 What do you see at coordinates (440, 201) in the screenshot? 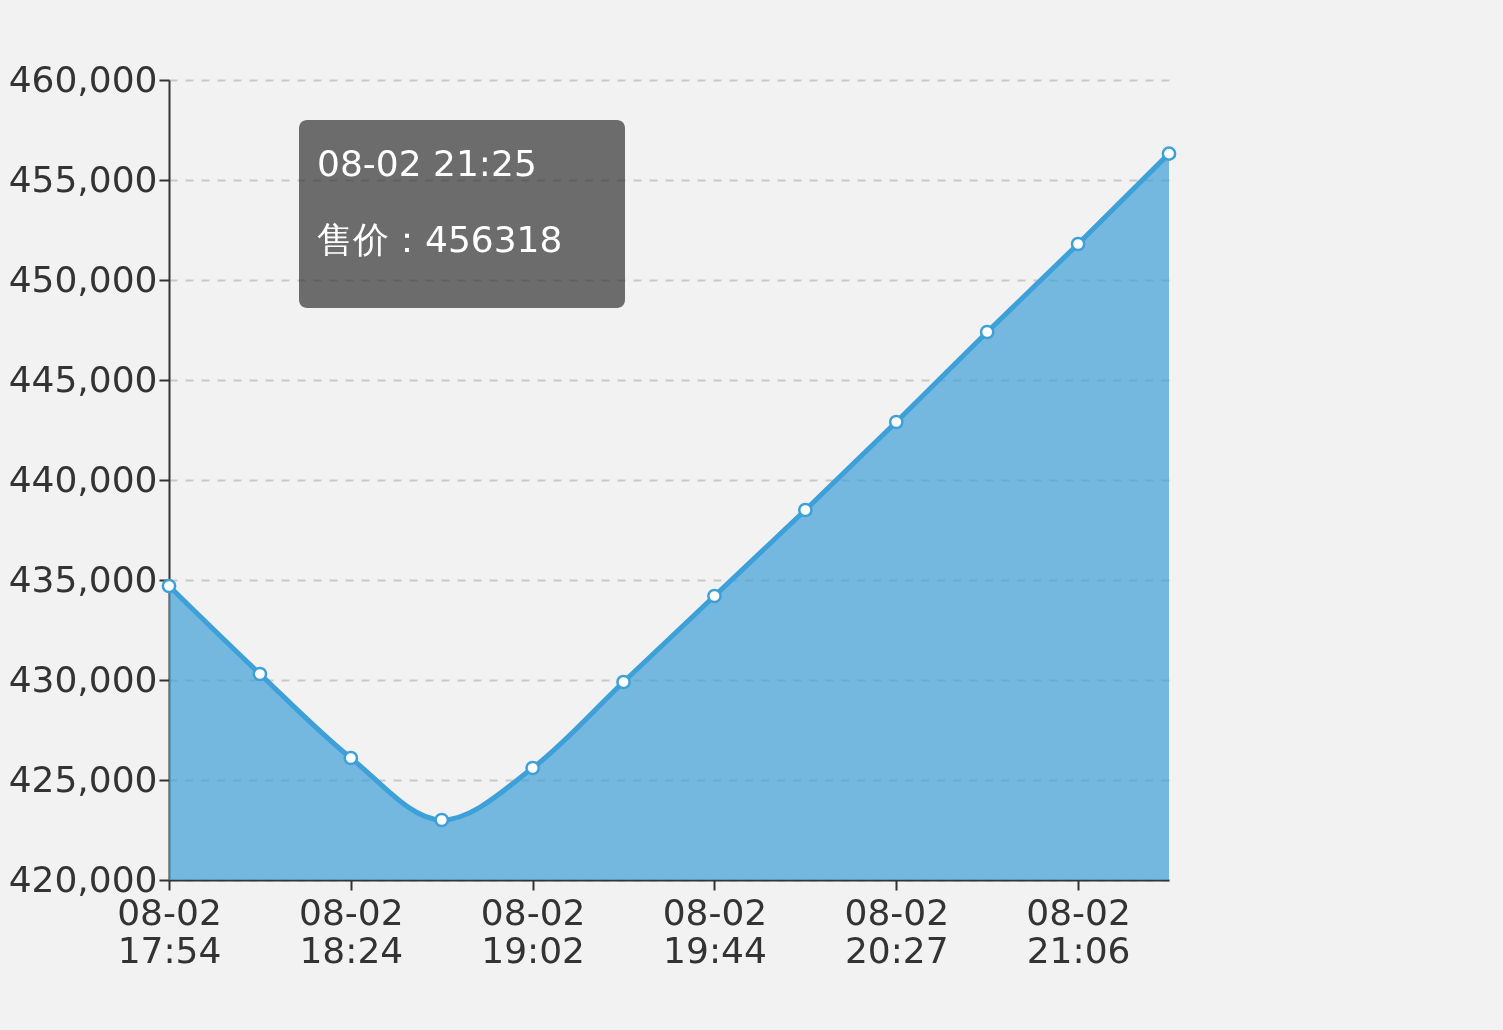
I see `annotation: 08-02 21:25 售价：456318` at bounding box center [440, 201].